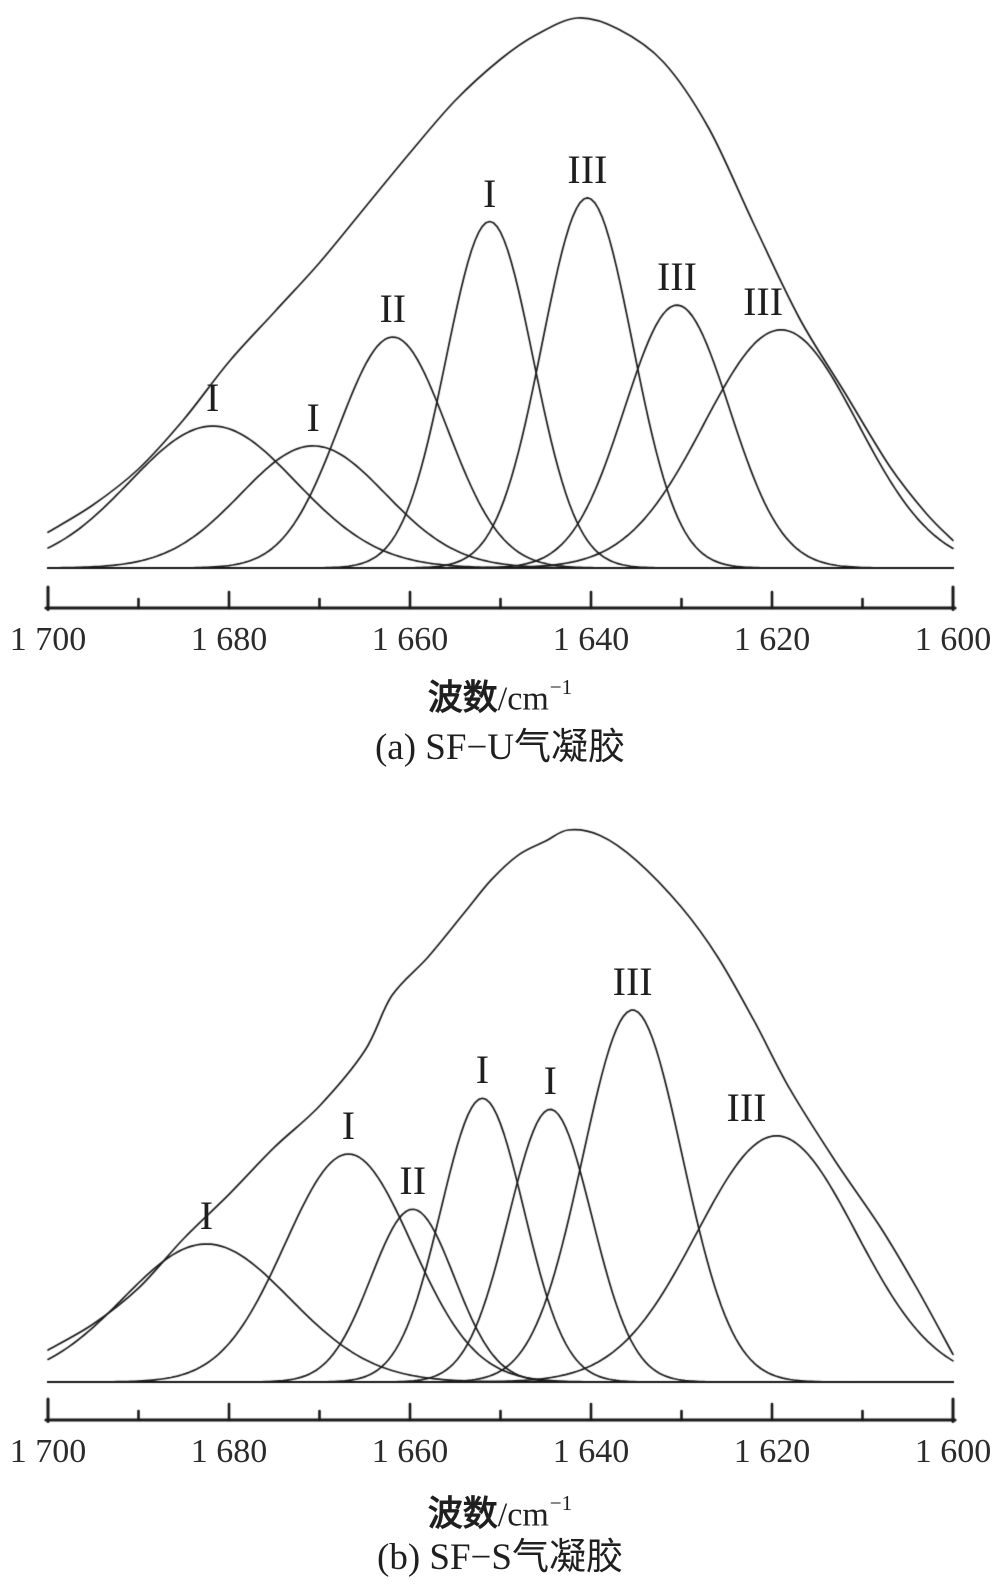  I want to click on x-axis-title-panel-b: 波数/cm−1, so click(500, 1510).